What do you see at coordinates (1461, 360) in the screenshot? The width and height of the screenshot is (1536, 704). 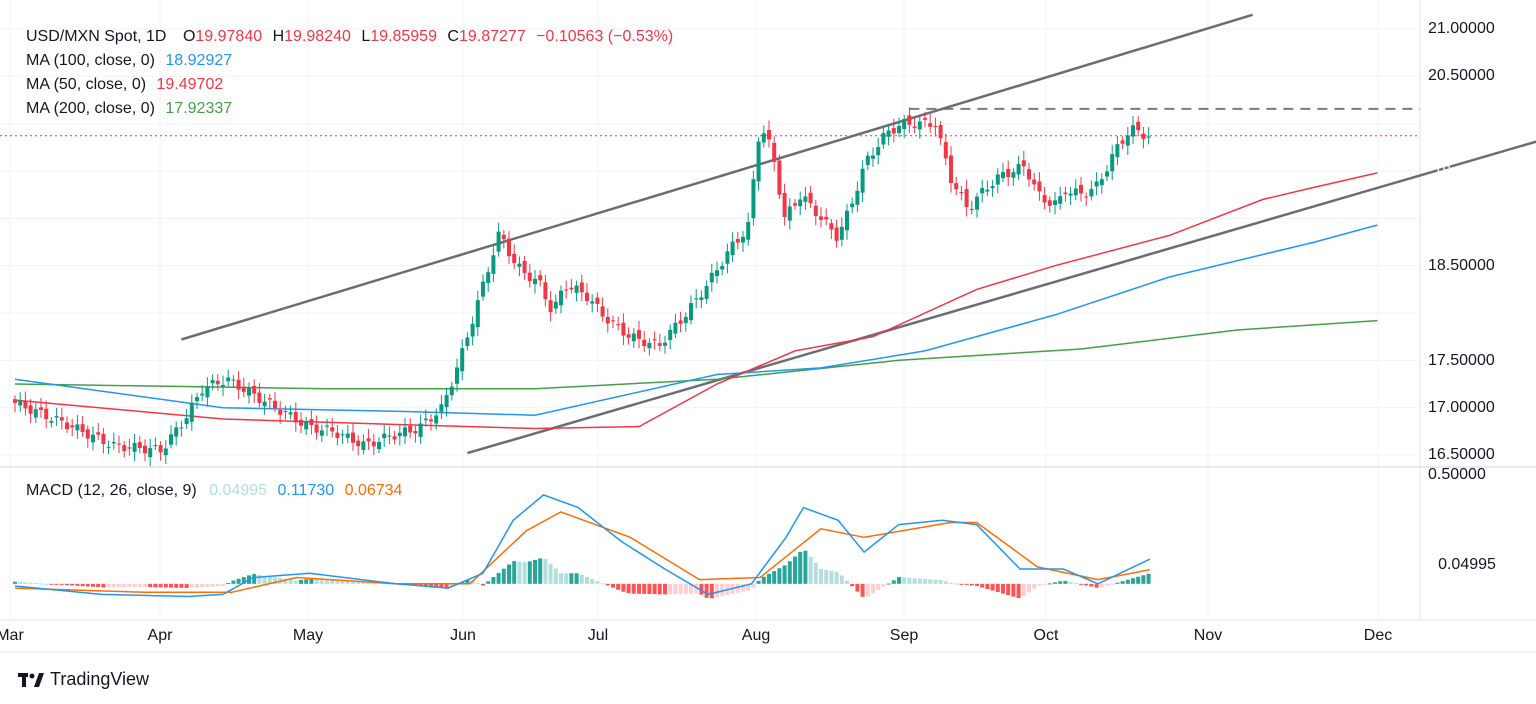 I see `price-tick: 17.50000` at bounding box center [1461, 360].